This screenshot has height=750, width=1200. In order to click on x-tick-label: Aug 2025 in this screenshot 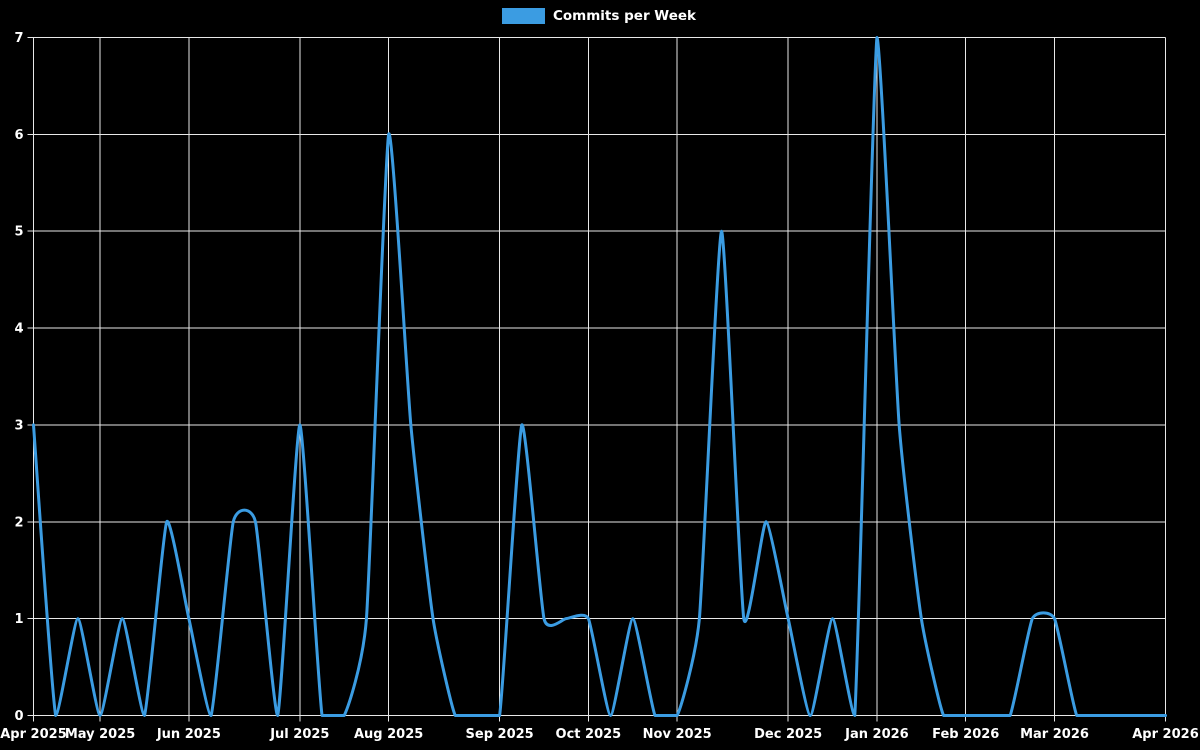, I will do `click(388, 734)`.